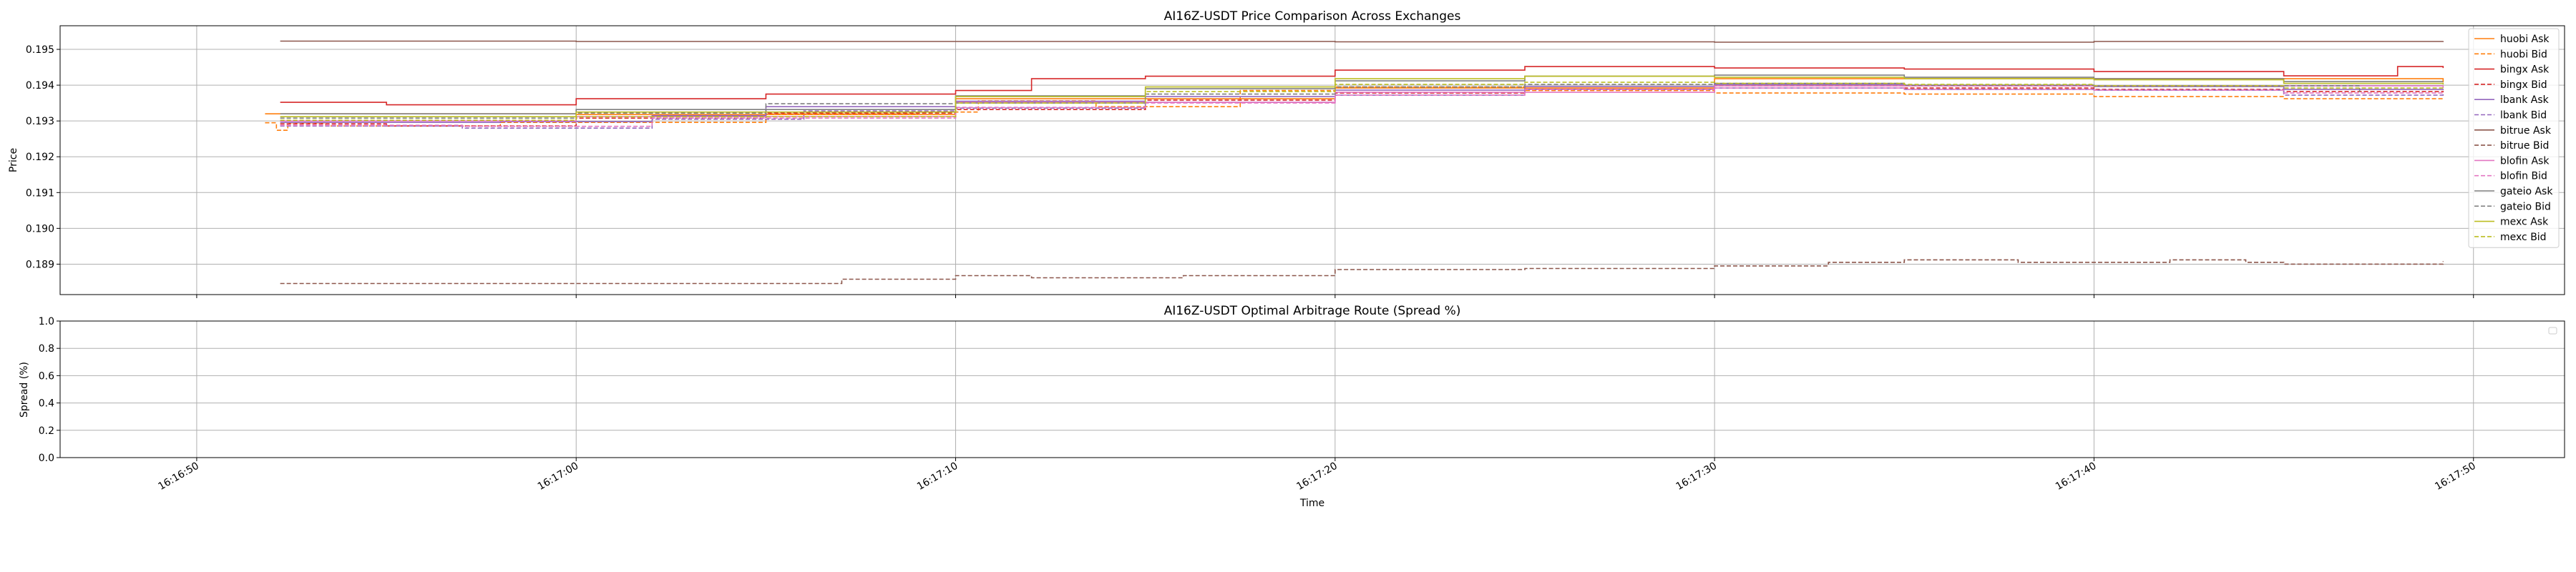 The height and width of the screenshot is (572, 2576). I want to click on bottom-xtick-label: 16:17:50, so click(2455, 476).